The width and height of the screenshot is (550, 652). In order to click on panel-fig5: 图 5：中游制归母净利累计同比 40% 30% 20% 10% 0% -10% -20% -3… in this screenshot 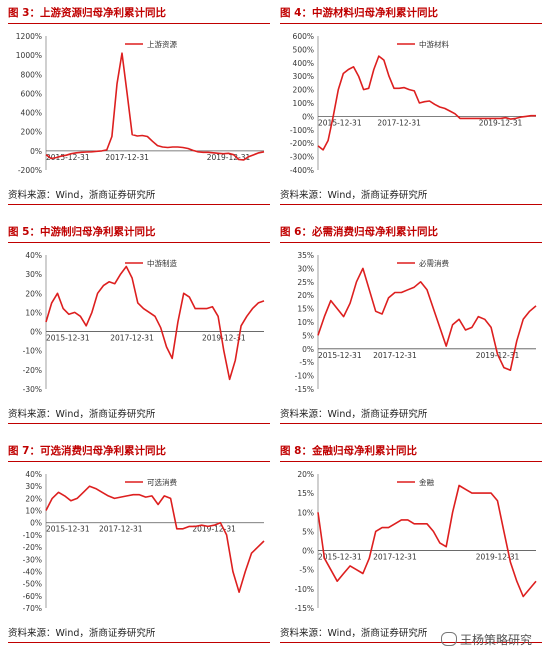, I will do `click(139, 325)`.